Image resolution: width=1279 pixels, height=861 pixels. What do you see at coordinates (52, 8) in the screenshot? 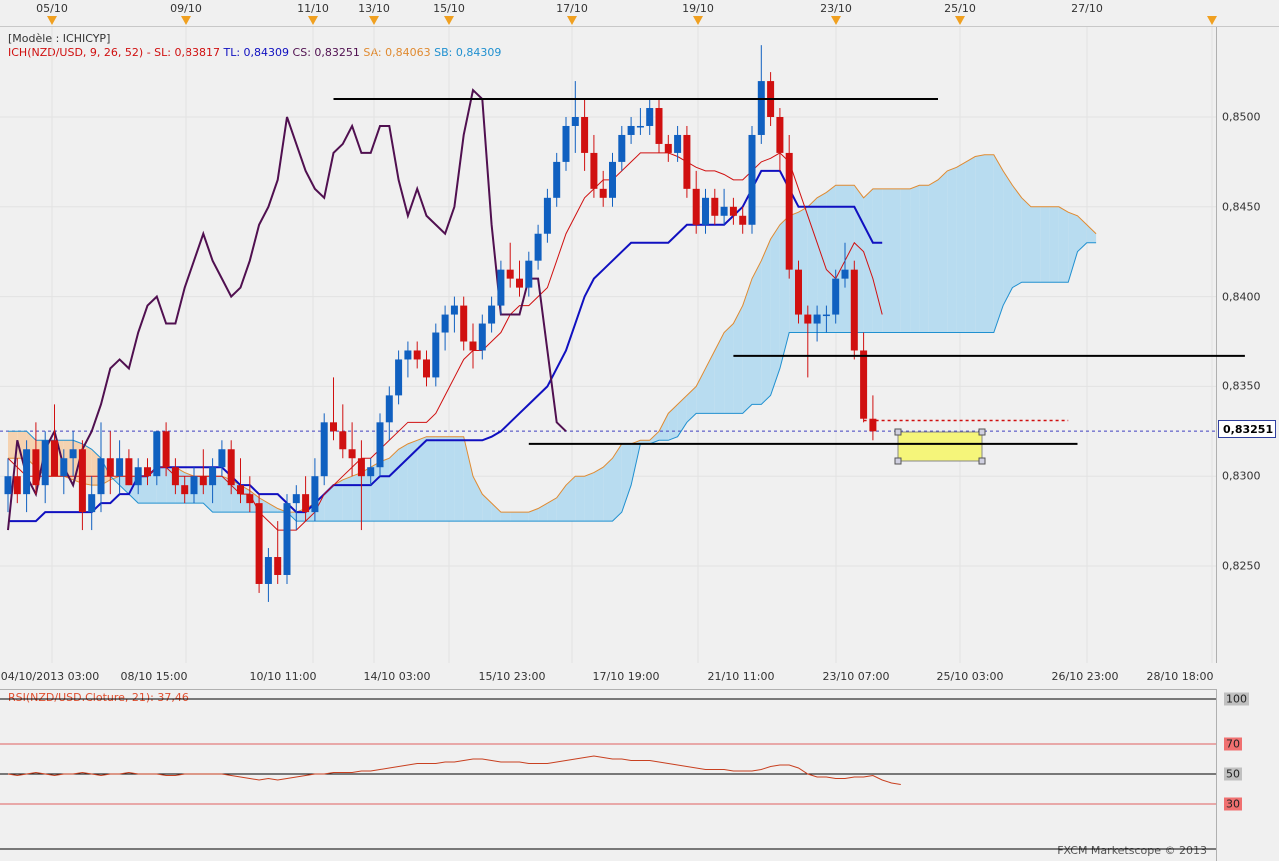
I see `top-date-label: 05/10` at bounding box center [52, 8].